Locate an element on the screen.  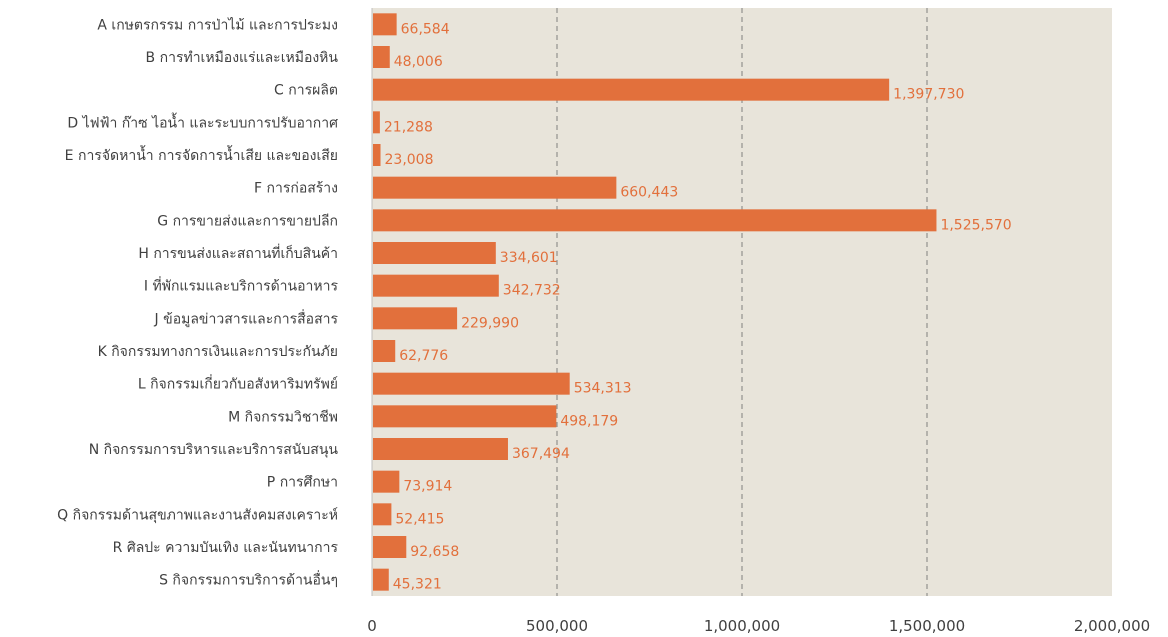
category-label: C การผลิต is located at coordinates (306, 91).